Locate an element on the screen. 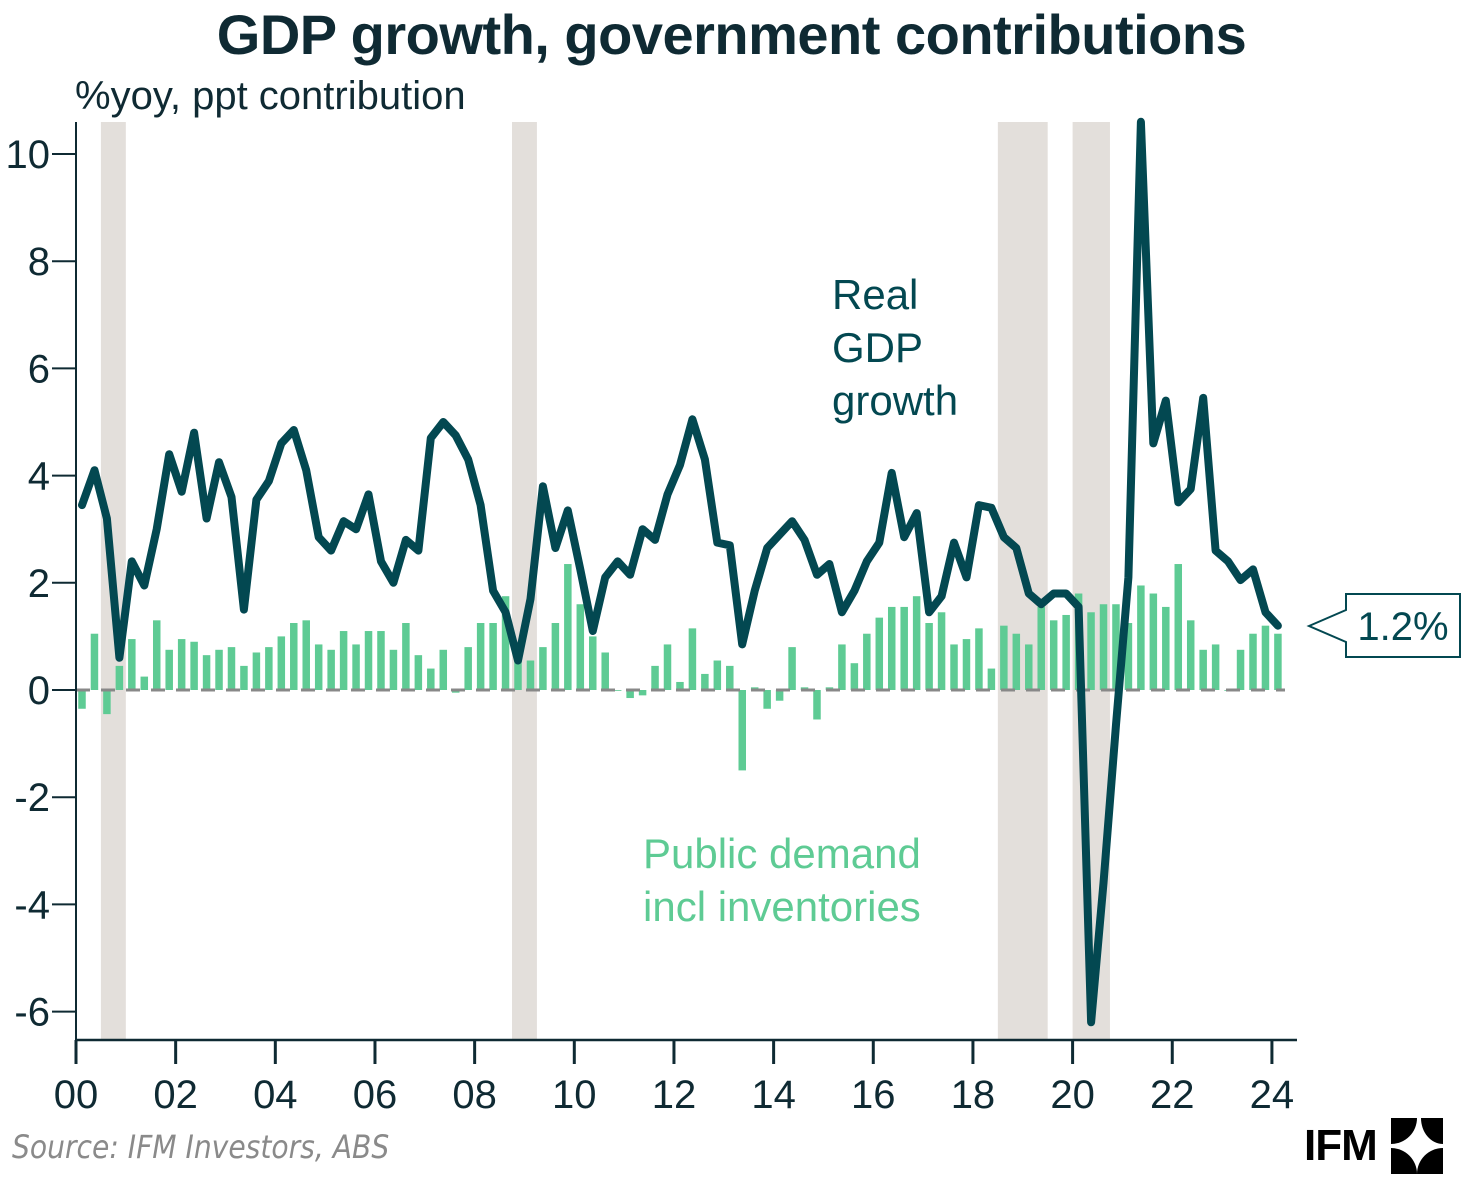 The width and height of the screenshot is (1463, 1186). public-label-line-1: Public demand is located at coordinates (782, 853).